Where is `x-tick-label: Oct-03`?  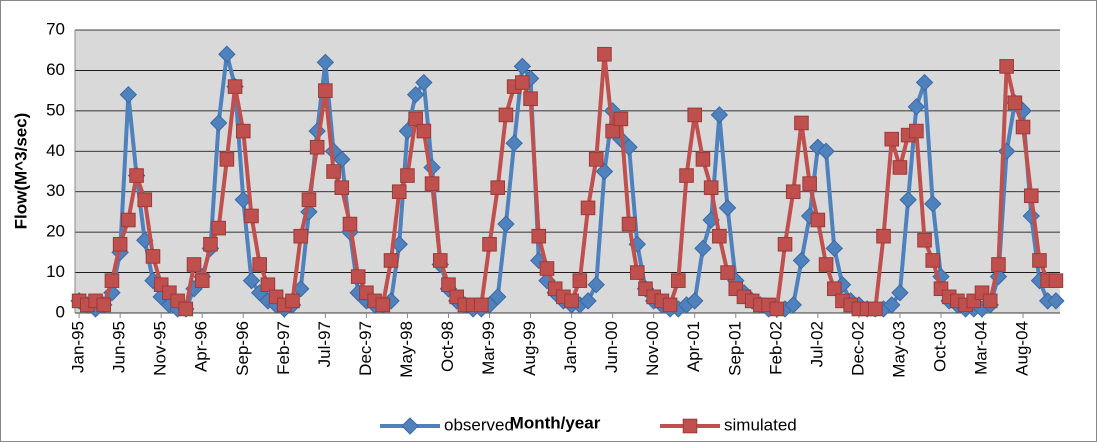 x-tick-label: Oct-03 is located at coordinates (939, 346).